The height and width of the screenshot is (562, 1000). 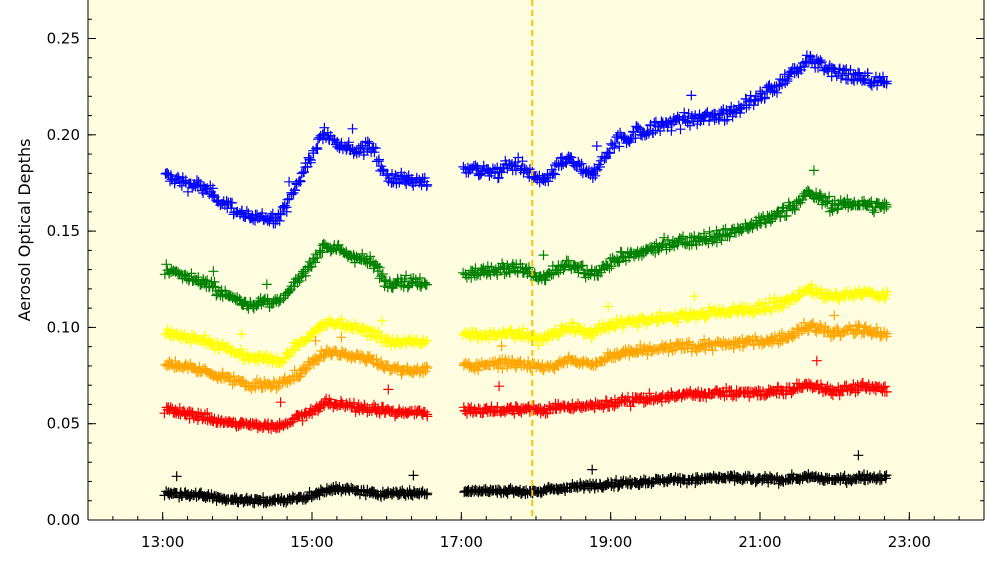 What do you see at coordinates (24, 230) in the screenshot?
I see `y-axis-title: Aerosol Optical Depths` at bounding box center [24, 230].